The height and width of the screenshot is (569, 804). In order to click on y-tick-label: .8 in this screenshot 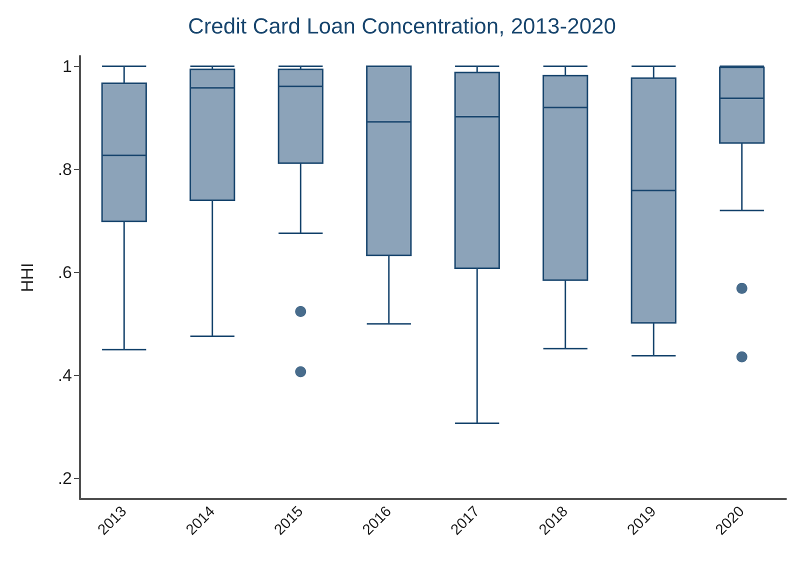, I will do `click(65, 169)`.